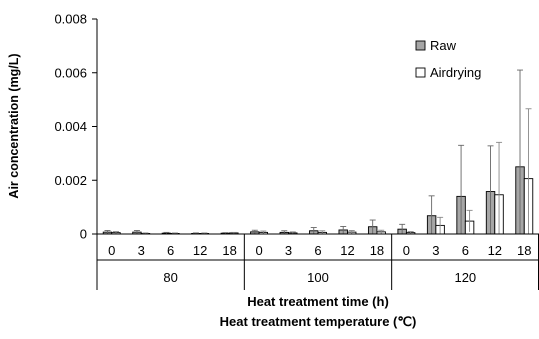 The width and height of the screenshot is (539, 339). I want to click on legend-label-airdrying: Airdrying, so click(455, 72).